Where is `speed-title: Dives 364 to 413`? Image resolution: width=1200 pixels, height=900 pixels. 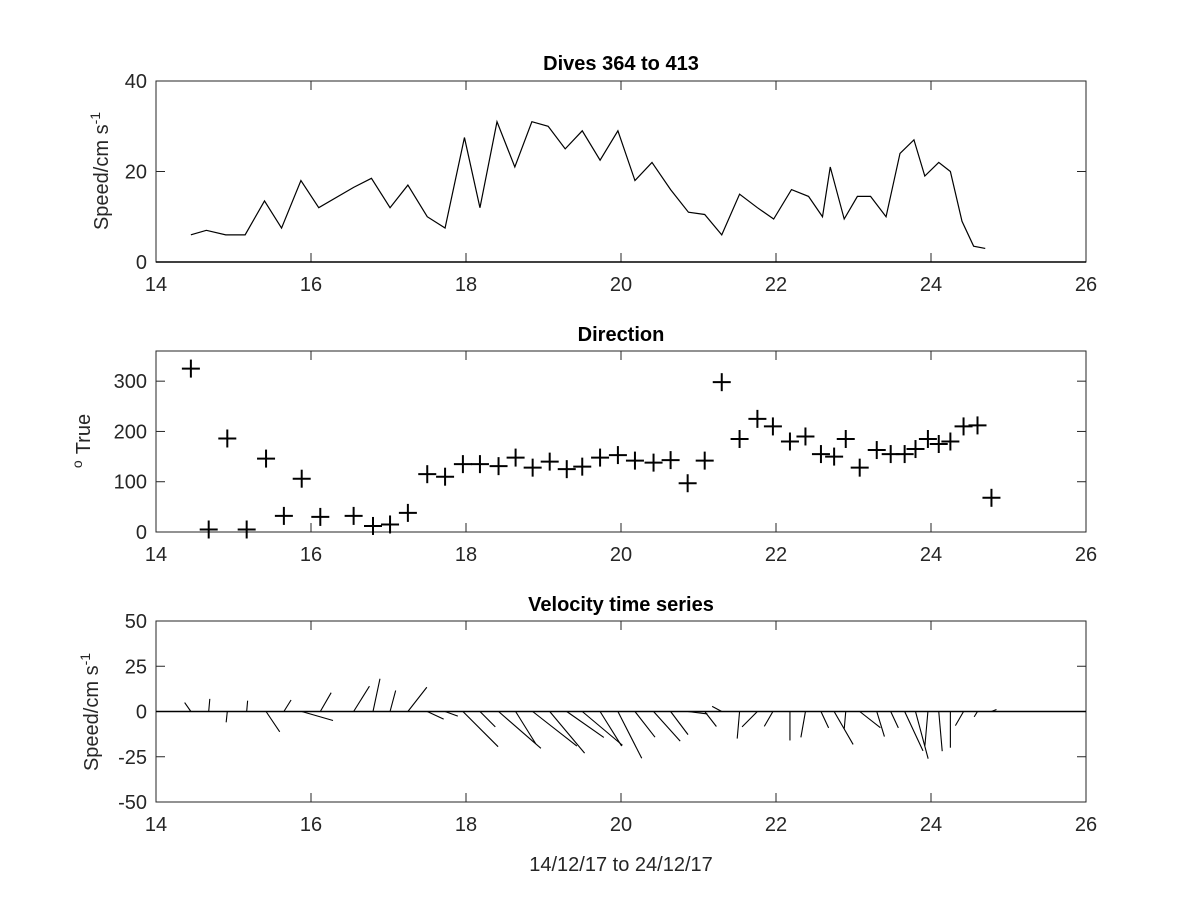
speed-title: Dives 364 to 413 is located at coordinates (621, 64).